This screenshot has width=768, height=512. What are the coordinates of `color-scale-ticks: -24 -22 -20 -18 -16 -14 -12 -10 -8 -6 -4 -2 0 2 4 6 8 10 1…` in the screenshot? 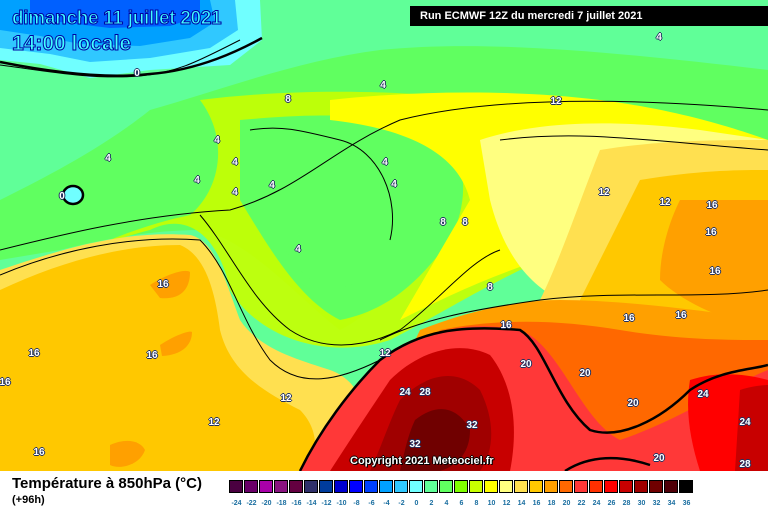 It's located at (461, 503).